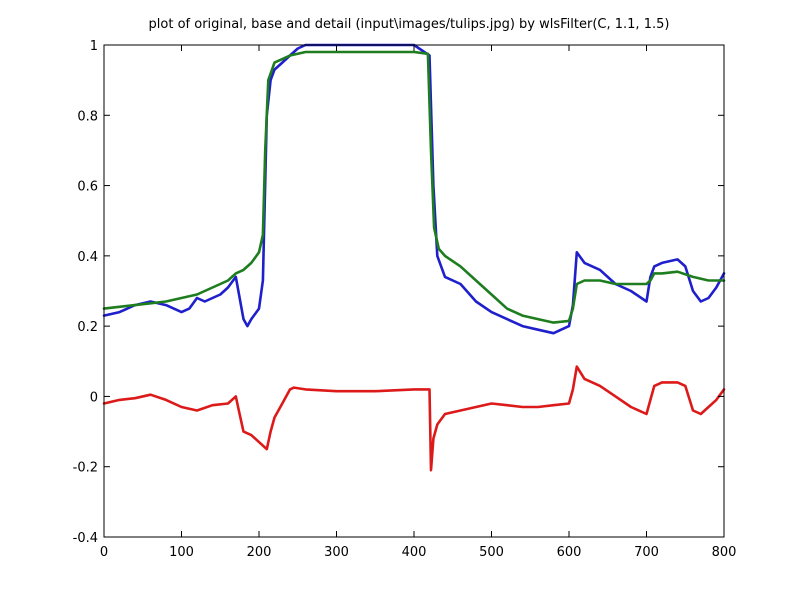  Describe the element at coordinates (94, 397) in the screenshot. I see `y-tick-label: 0` at that location.